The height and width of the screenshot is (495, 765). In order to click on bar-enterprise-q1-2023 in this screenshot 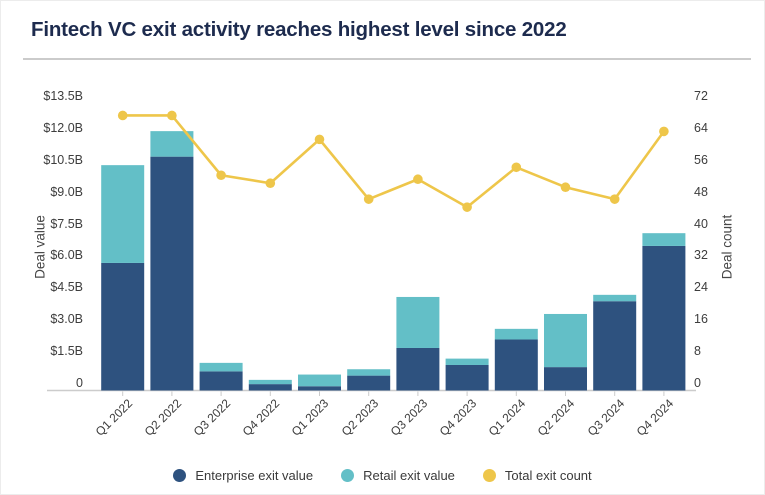, I will do `click(319, 388)`.